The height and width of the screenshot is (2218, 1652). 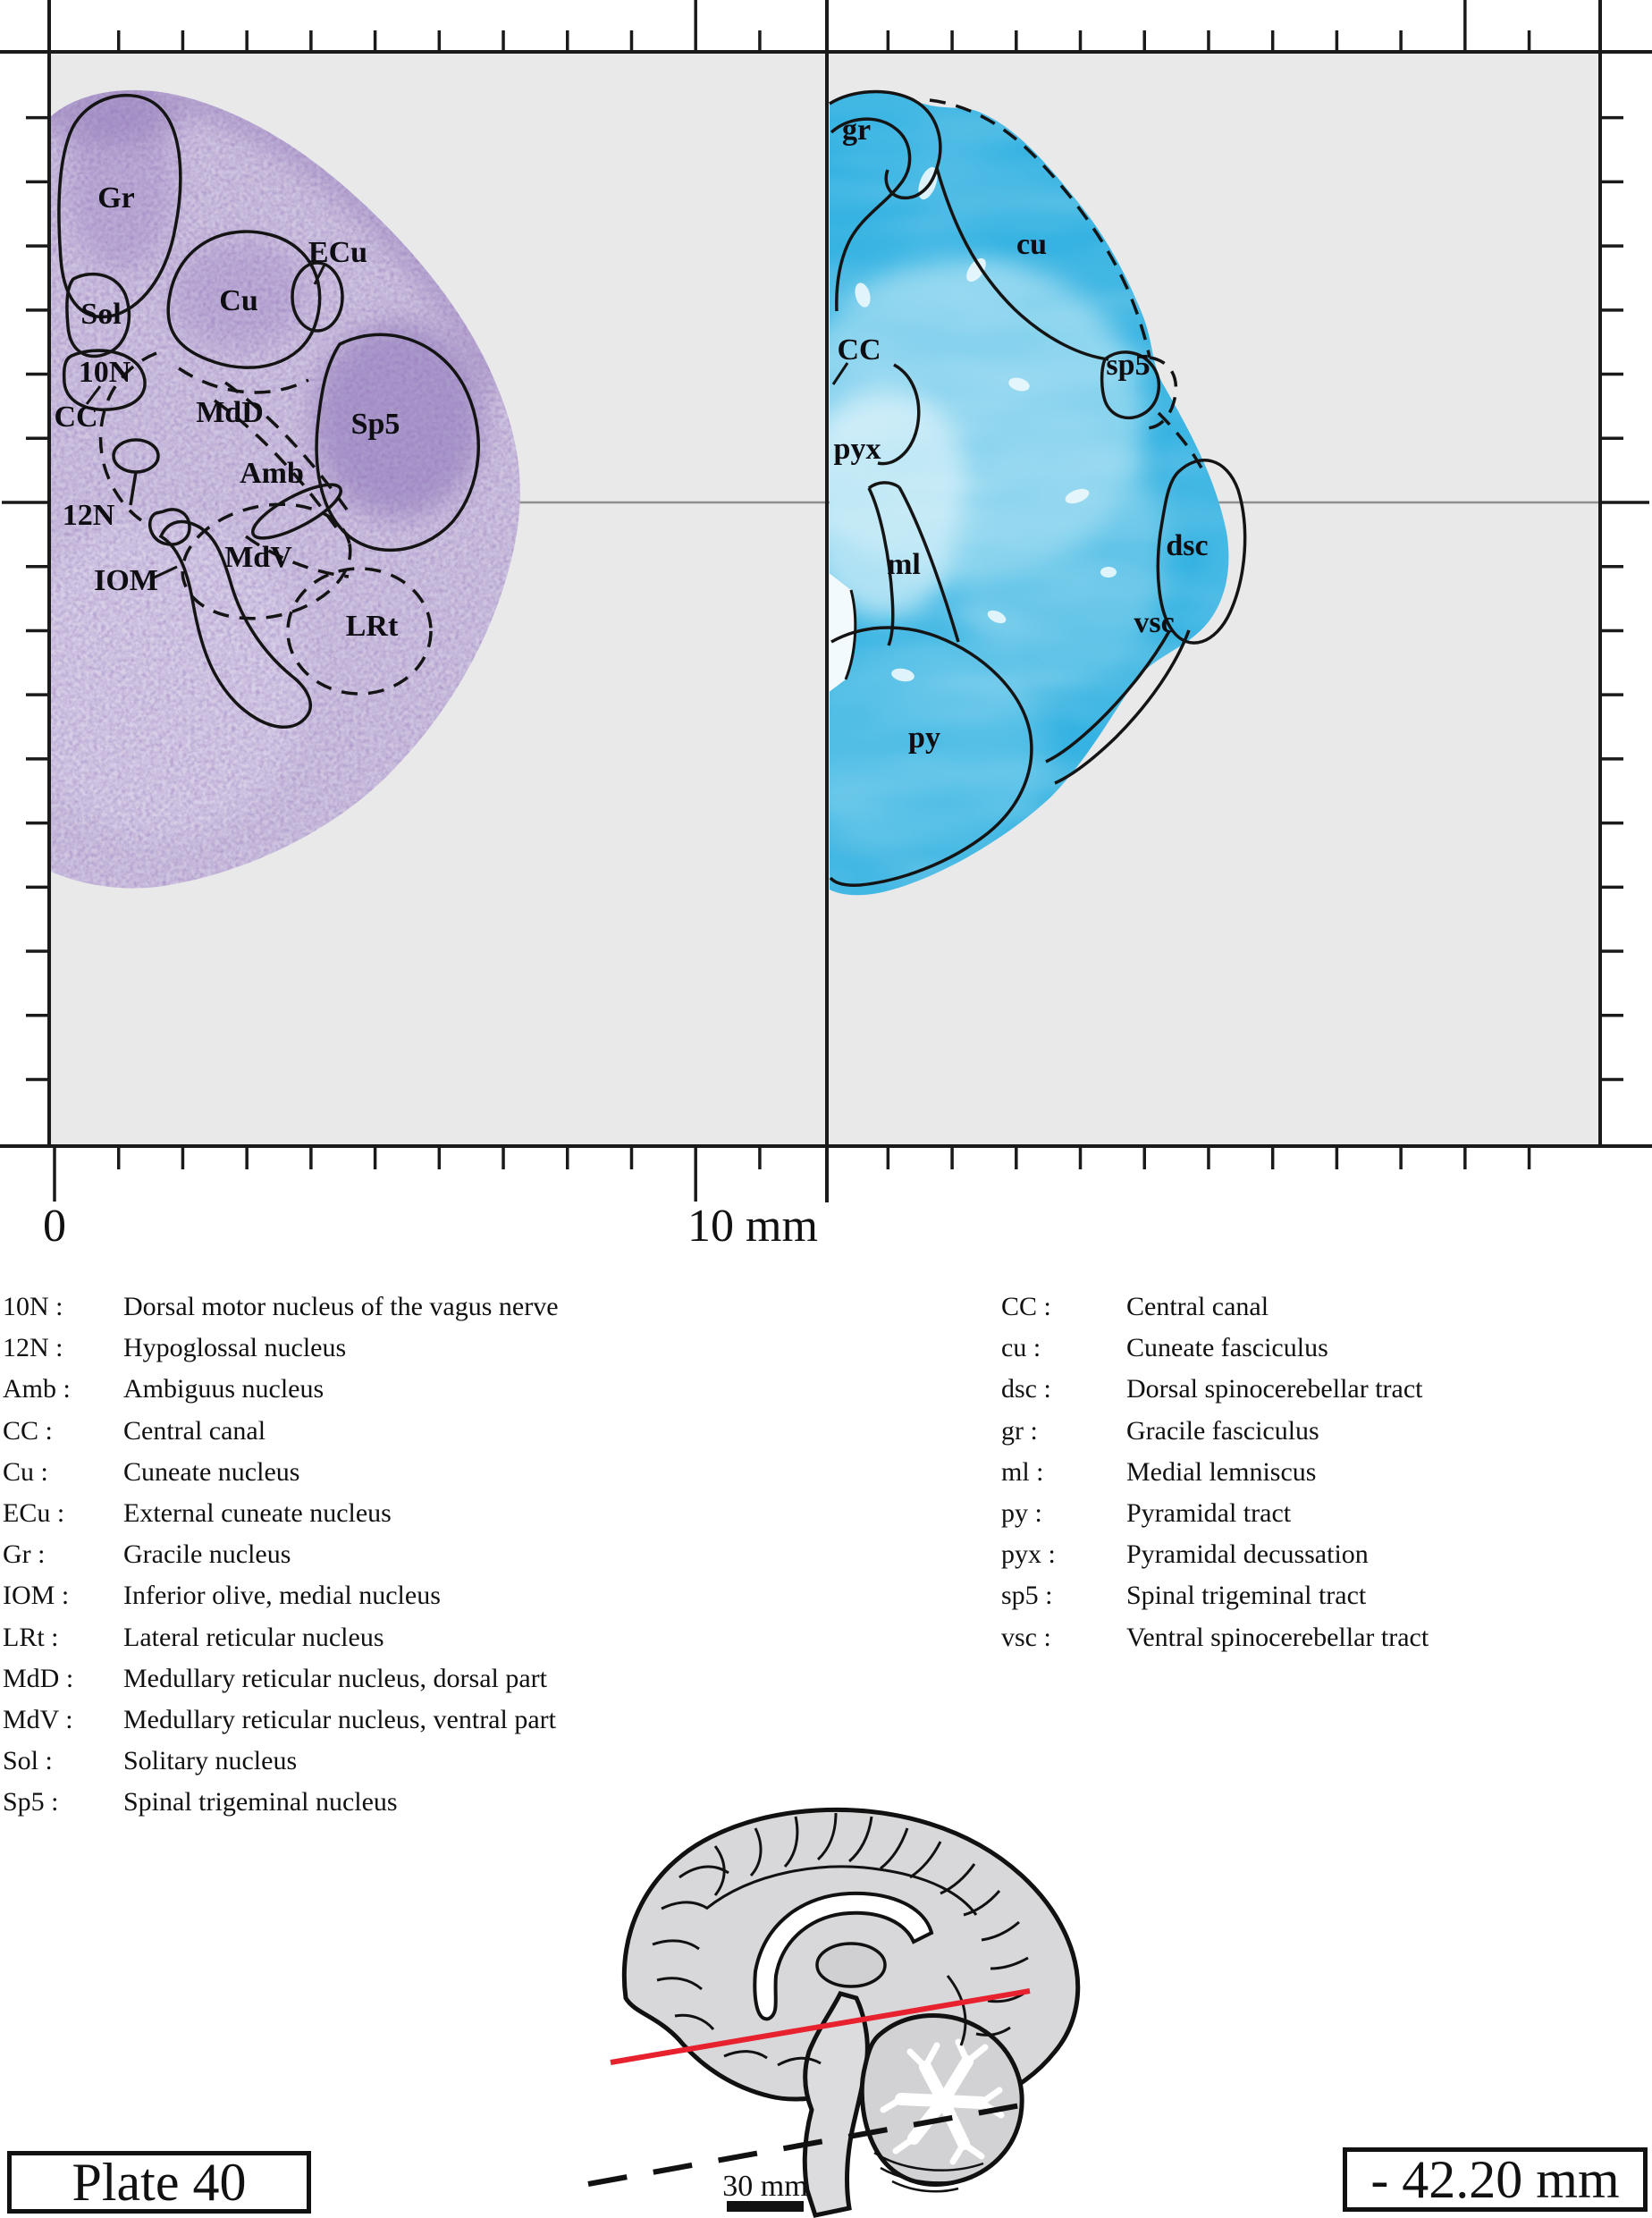 What do you see at coordinates (1021, 1513) in the screenshot?
I see `legend-abbr: py :` at bounding box center [1021, 1513].